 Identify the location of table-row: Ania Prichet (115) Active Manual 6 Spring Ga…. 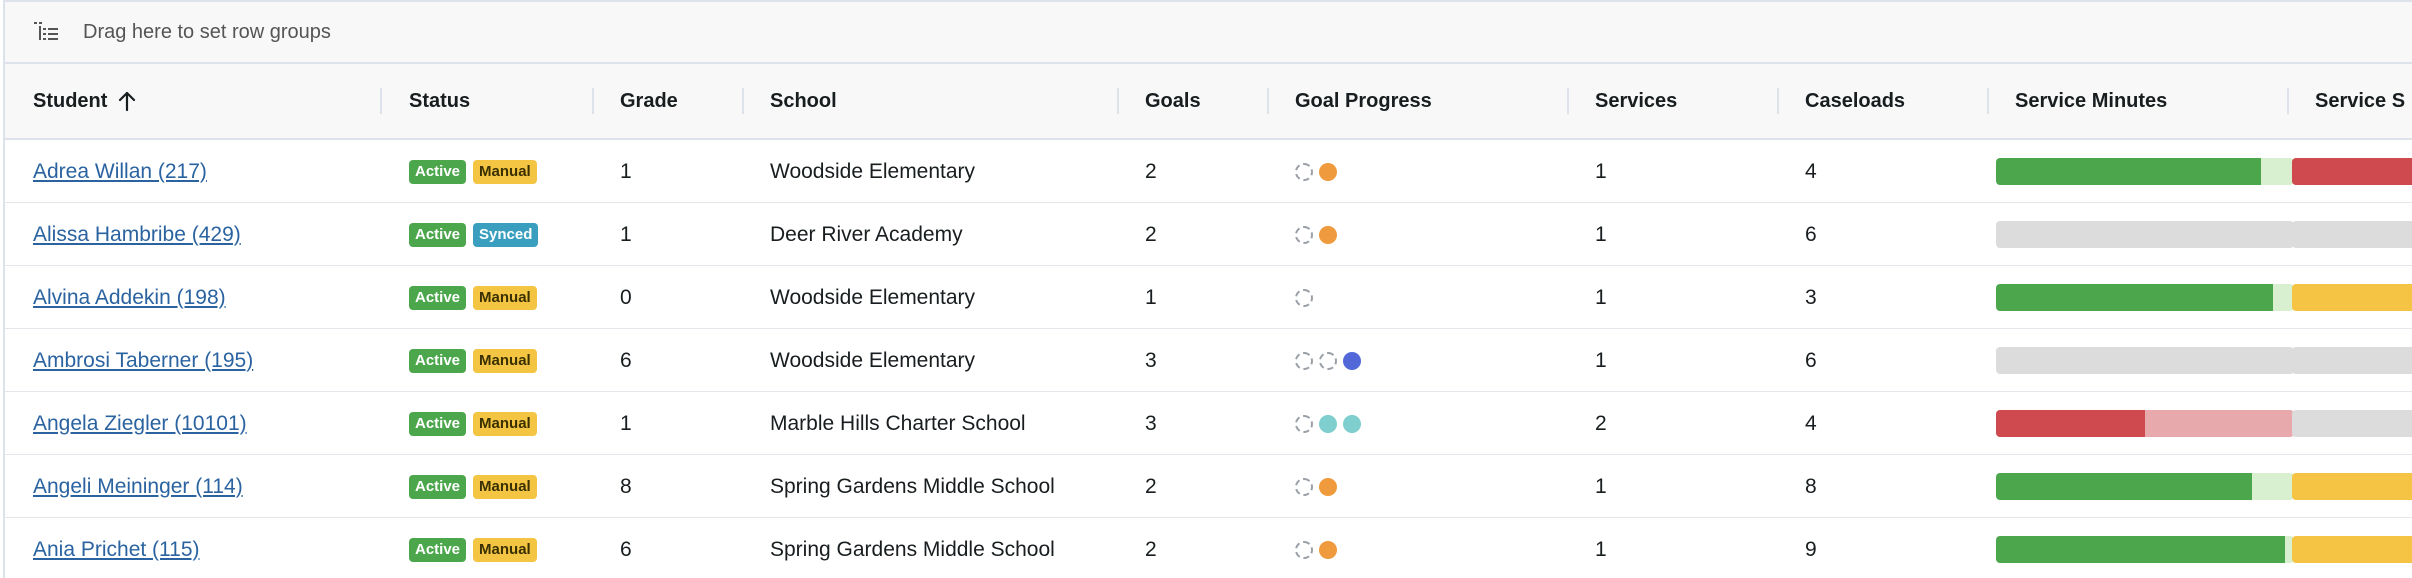
(1208, 548).